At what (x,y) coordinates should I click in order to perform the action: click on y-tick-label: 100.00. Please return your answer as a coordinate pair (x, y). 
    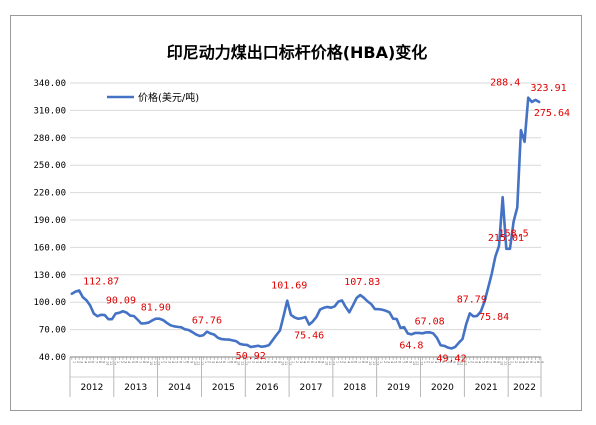
    Looking at the image, I should click on (49, 303).